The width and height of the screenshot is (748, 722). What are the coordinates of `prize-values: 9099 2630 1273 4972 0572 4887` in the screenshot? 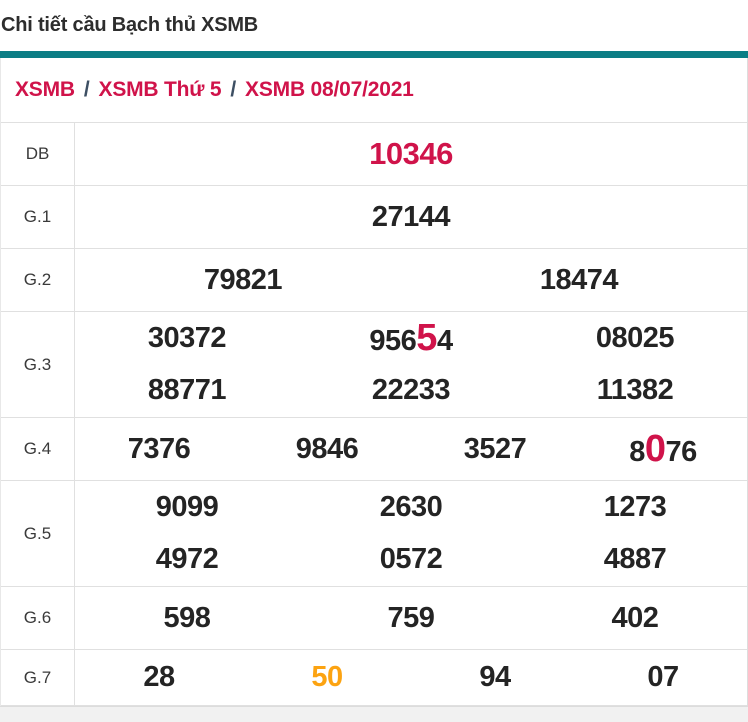 It's located at (411, 533).